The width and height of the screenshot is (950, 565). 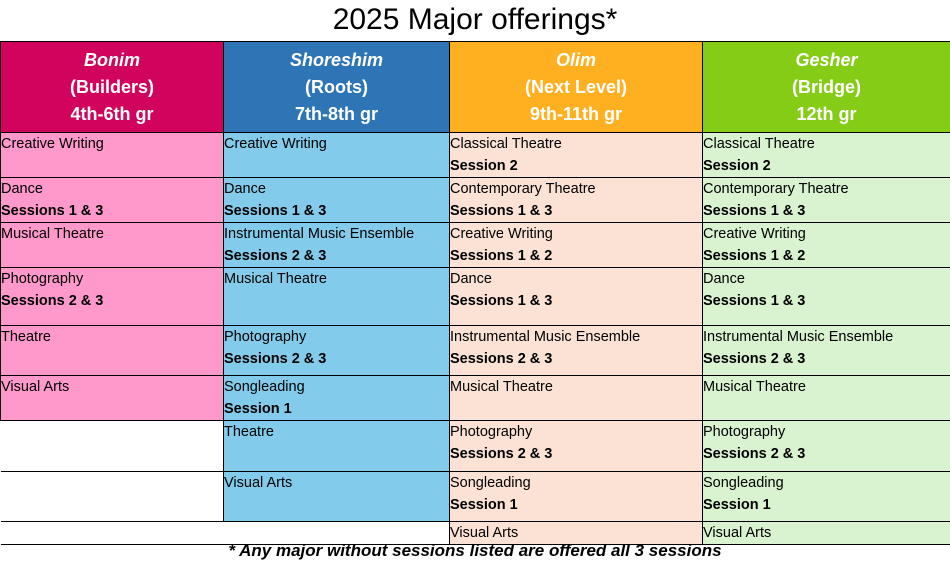 What do you see at coordinates (826, 398) in the screenshot?
I see `offering-cell-gesher: Musical Theatre` at bounding box center [826, 398].